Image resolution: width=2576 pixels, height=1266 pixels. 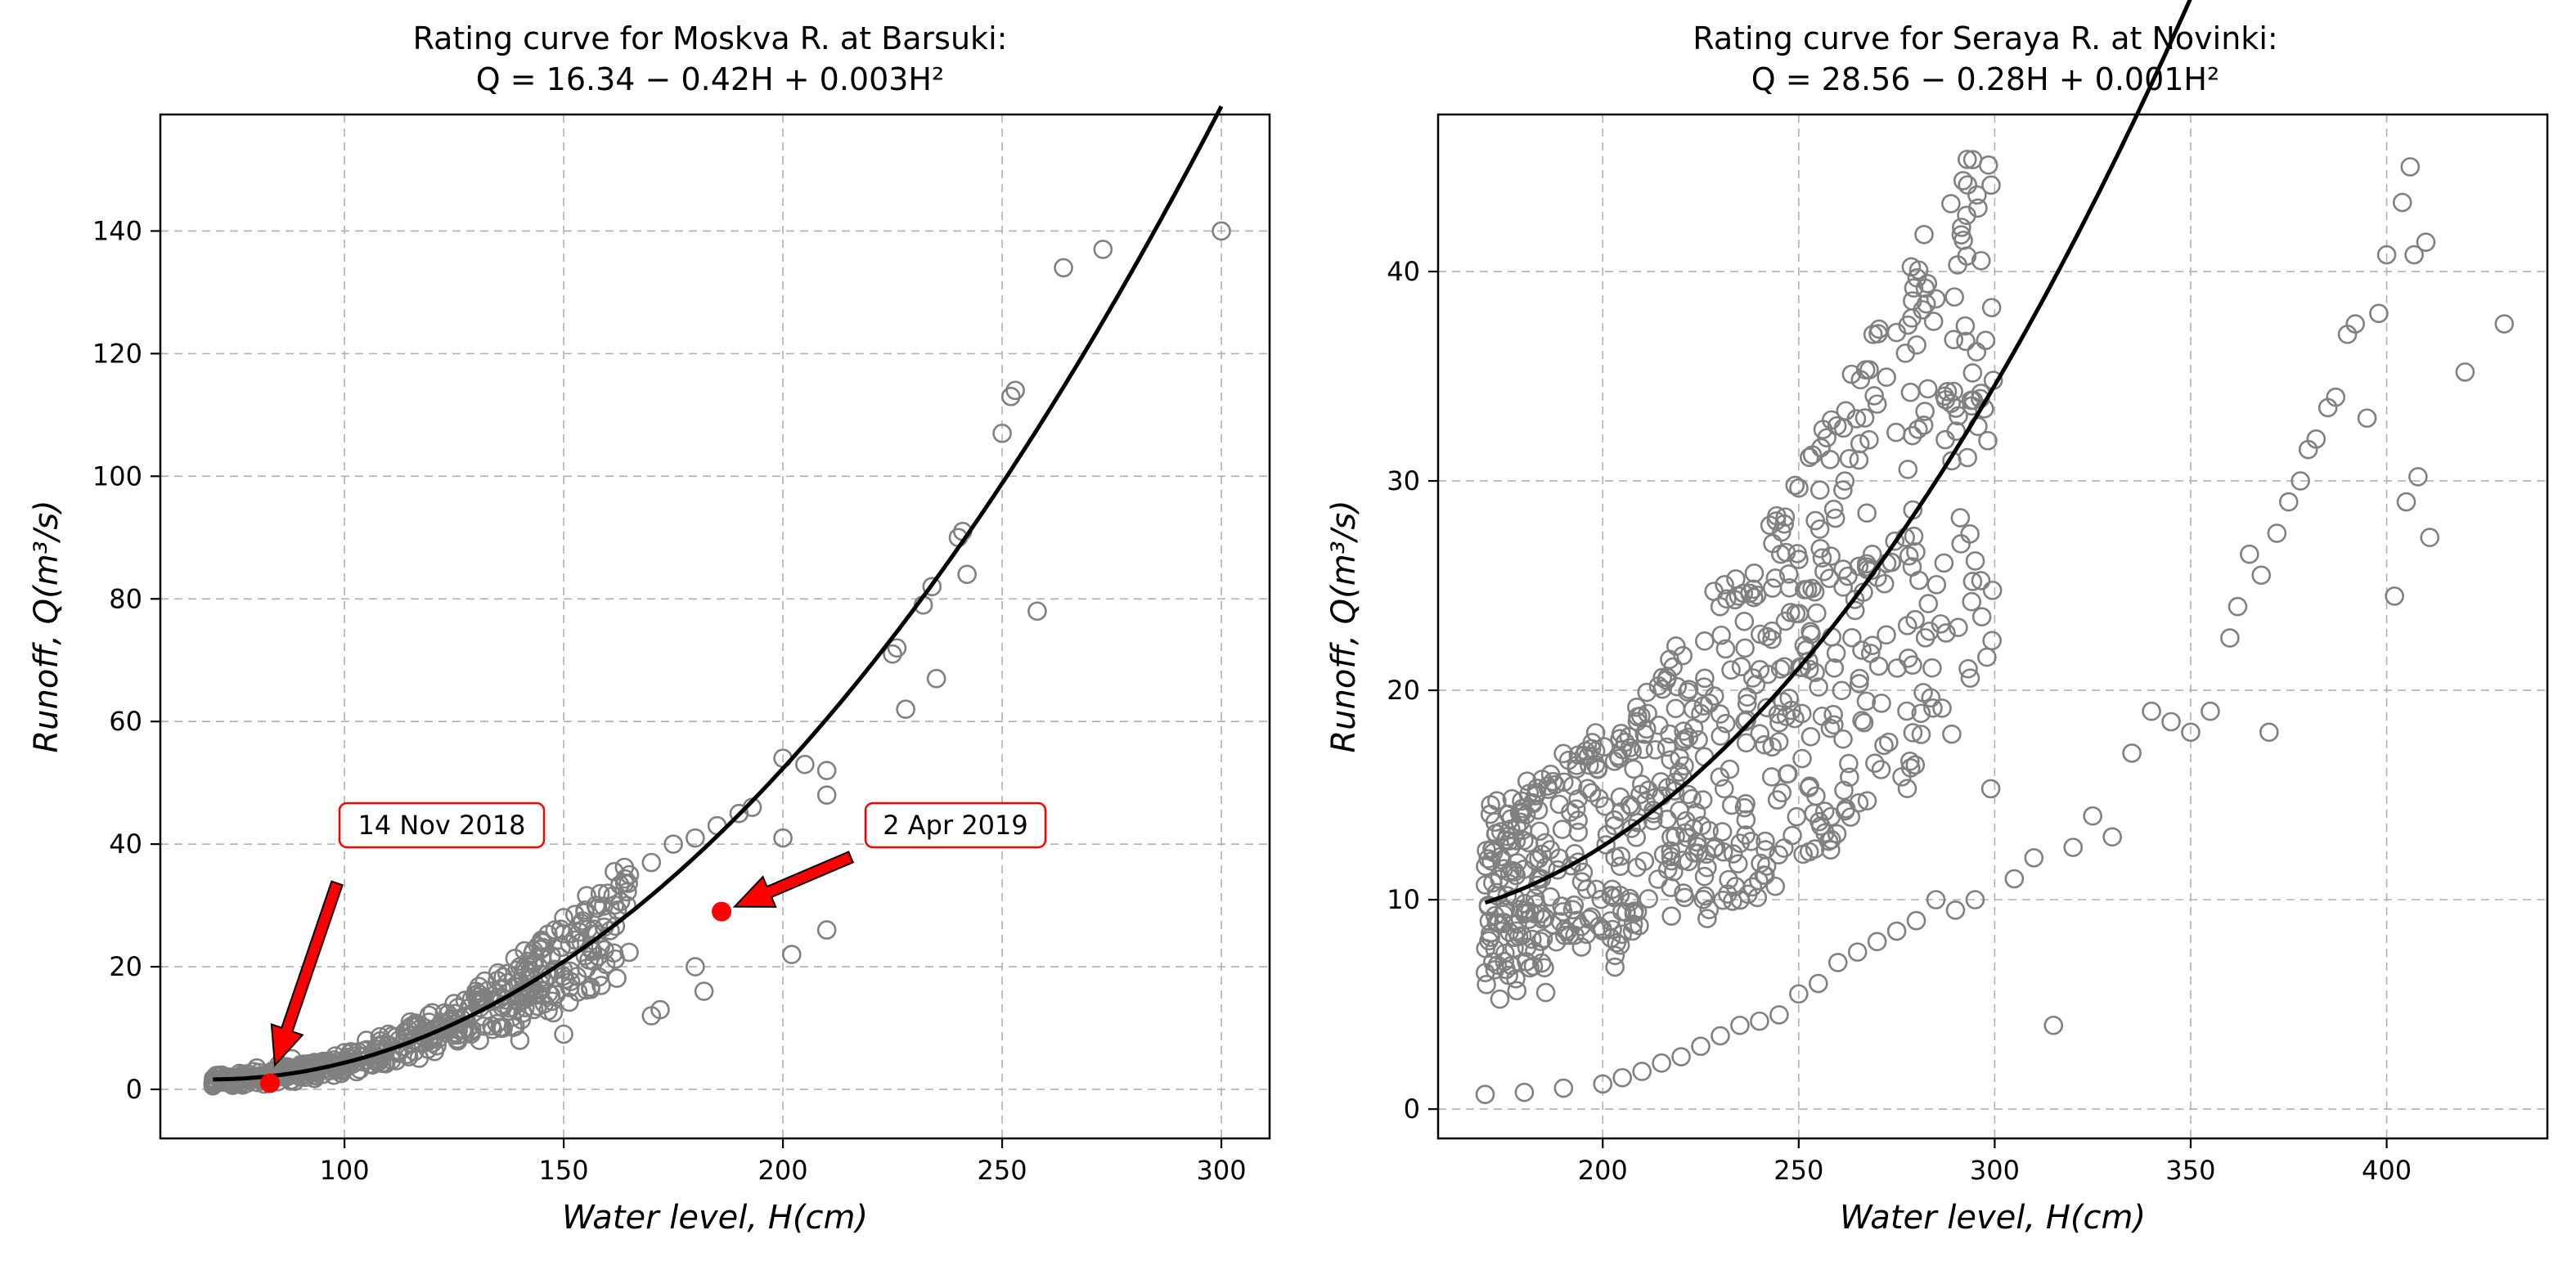 I want to click on panel-moskva-y-tick-label: 20, so click(x=125, y=966).